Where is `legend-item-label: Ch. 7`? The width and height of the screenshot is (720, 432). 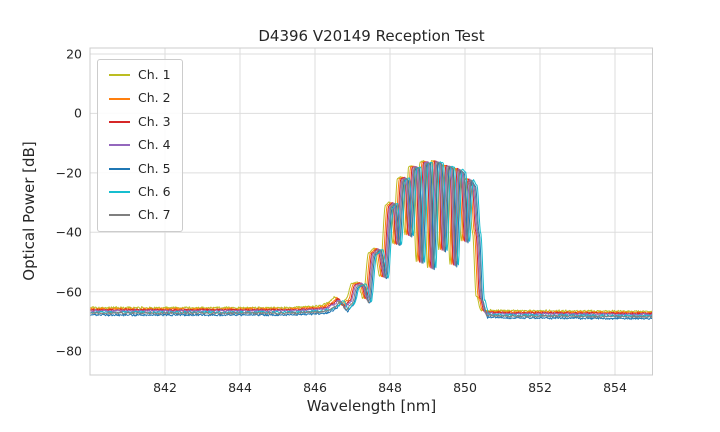 legend-item-label: Ch. 7 is located at coordinates (154, 215).